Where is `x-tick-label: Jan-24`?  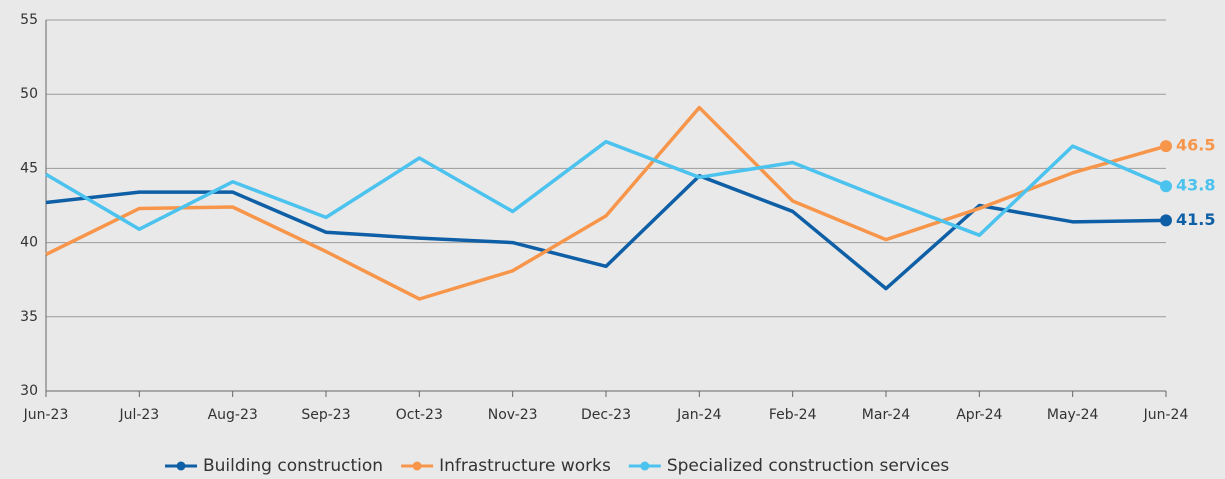 x-tick-label: Jan-24 is located at coordinates (699, 415).